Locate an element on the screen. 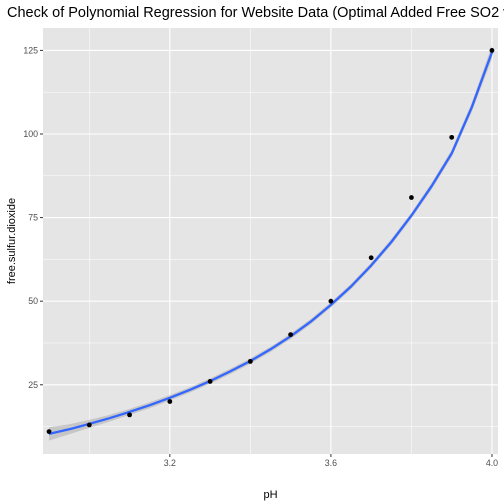  y-tick-label: 125 is located at coordinates (30, 50).